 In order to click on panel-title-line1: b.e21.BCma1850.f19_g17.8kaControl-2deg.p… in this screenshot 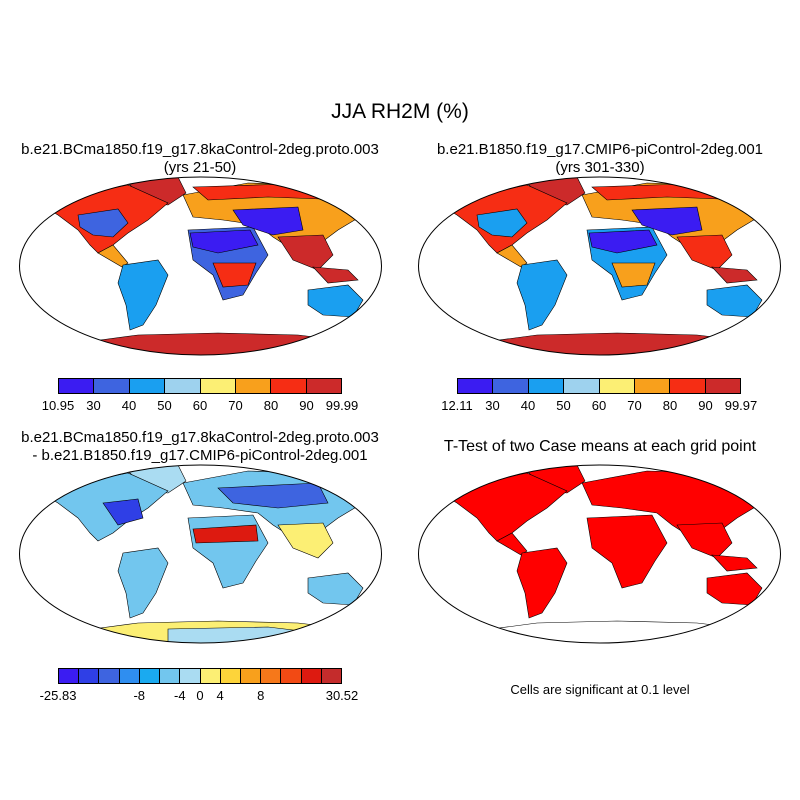, I will do `click(200, 437)`.